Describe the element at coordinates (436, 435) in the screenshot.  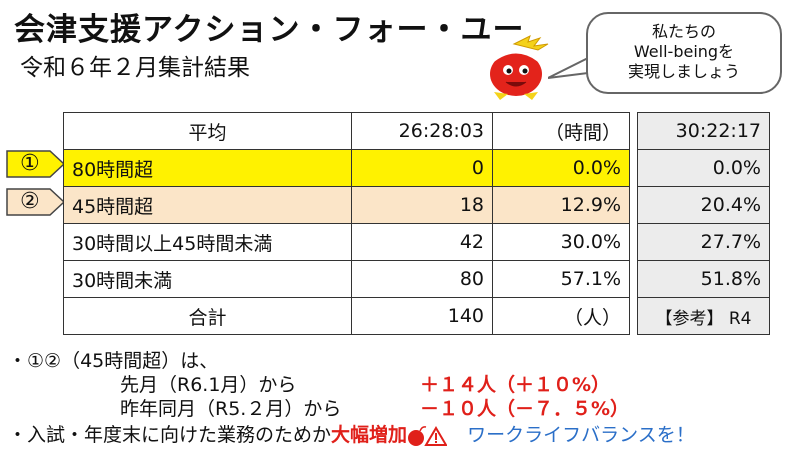
I see `warning-icon` at that location.